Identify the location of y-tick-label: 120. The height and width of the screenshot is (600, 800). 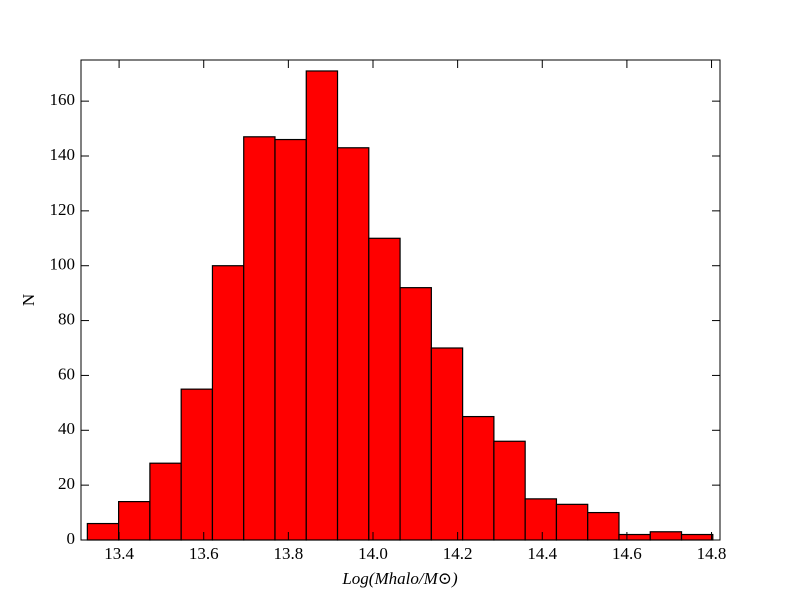
(63, 209).